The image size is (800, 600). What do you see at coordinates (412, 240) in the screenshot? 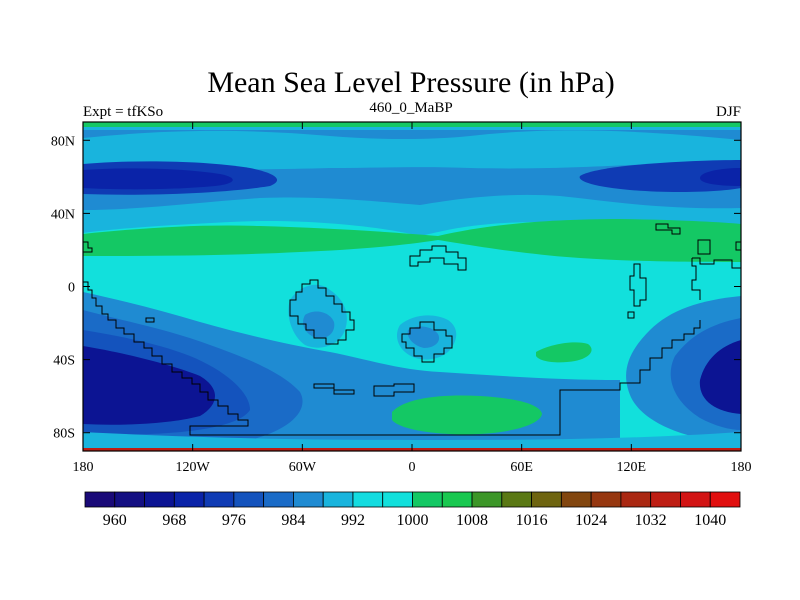
I see `subtropical-high-band` at bounding box center [412, 240].